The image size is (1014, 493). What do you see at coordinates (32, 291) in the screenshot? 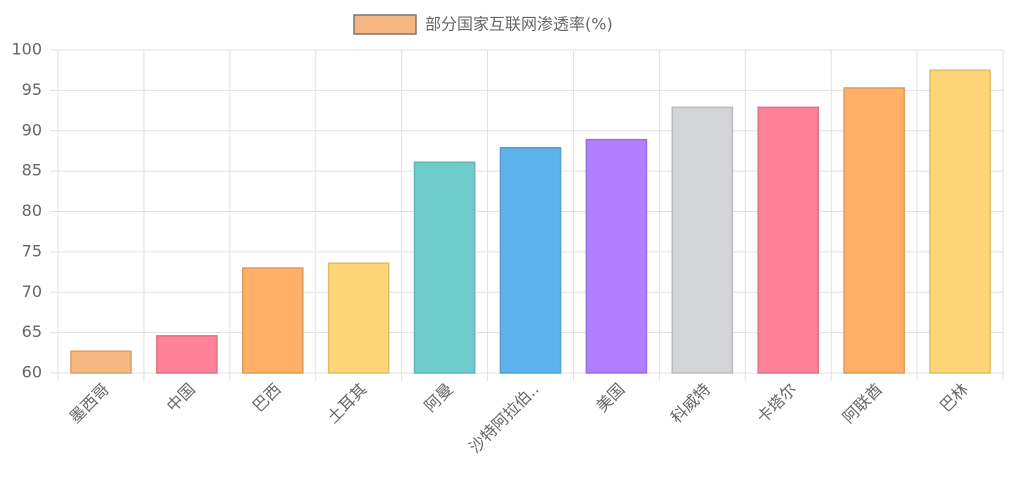
I see `y-tick-label: 70` at bounding box center [32, 291].